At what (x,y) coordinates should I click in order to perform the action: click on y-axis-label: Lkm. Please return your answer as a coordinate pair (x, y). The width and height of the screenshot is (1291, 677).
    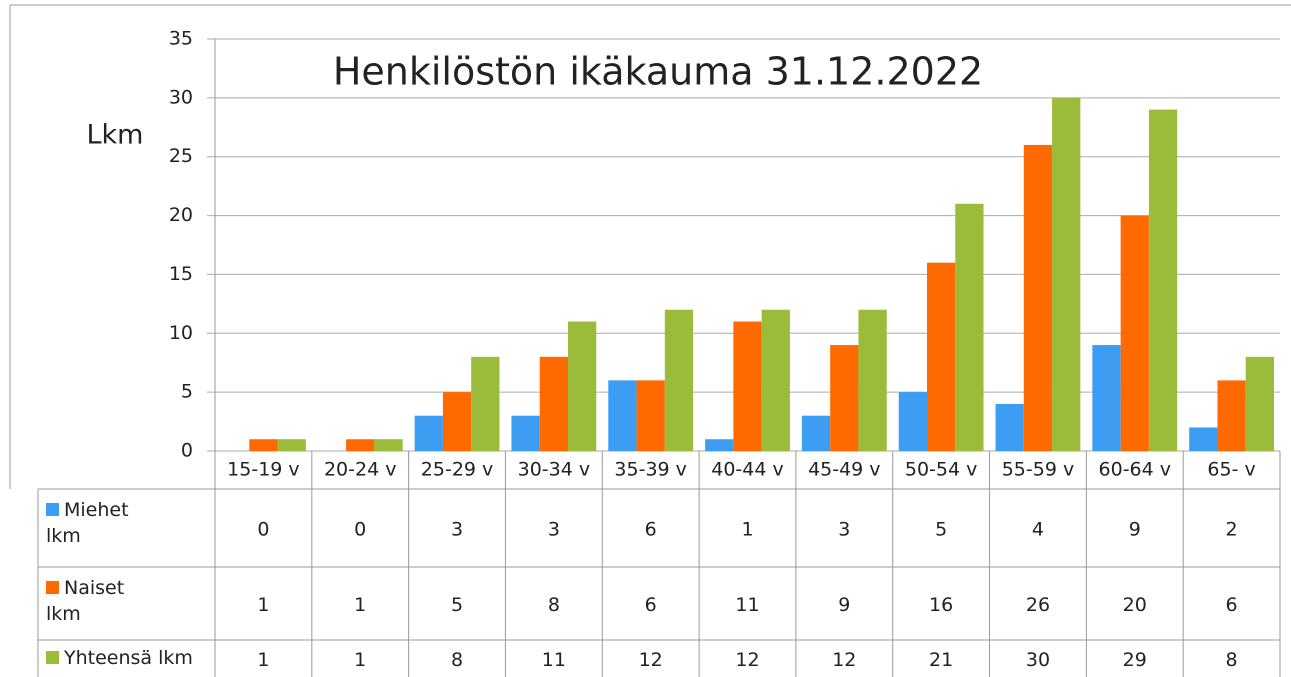
    Looking at the image, I should click on (115, 135).